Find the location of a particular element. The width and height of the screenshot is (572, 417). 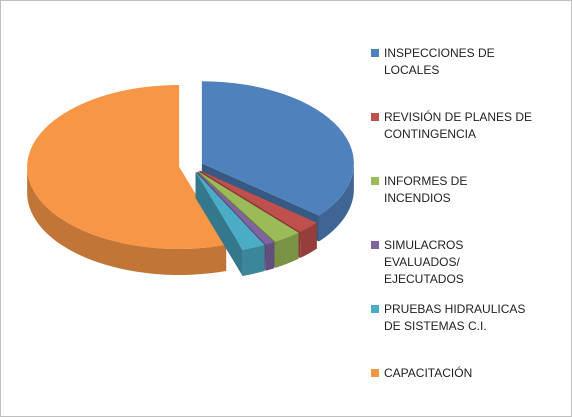

legend-item: INFORMES DE INCENDIOS is located at coordinates (456, 190).